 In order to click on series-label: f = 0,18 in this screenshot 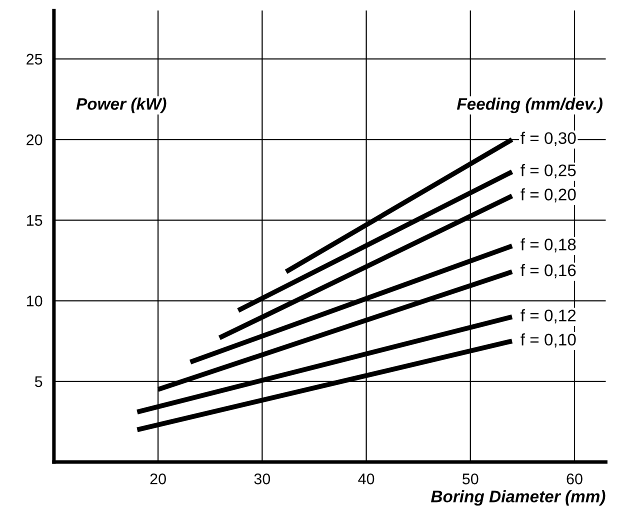, I will do `click(548, 245)`.